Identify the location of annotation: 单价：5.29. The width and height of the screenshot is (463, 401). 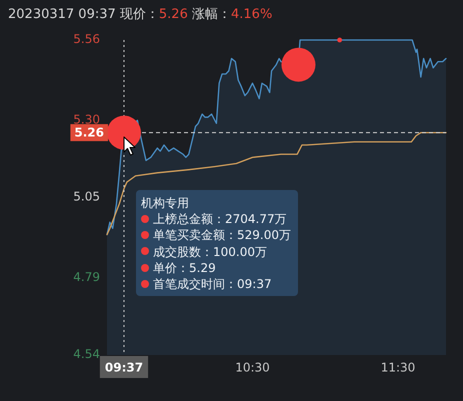
(184, 267).